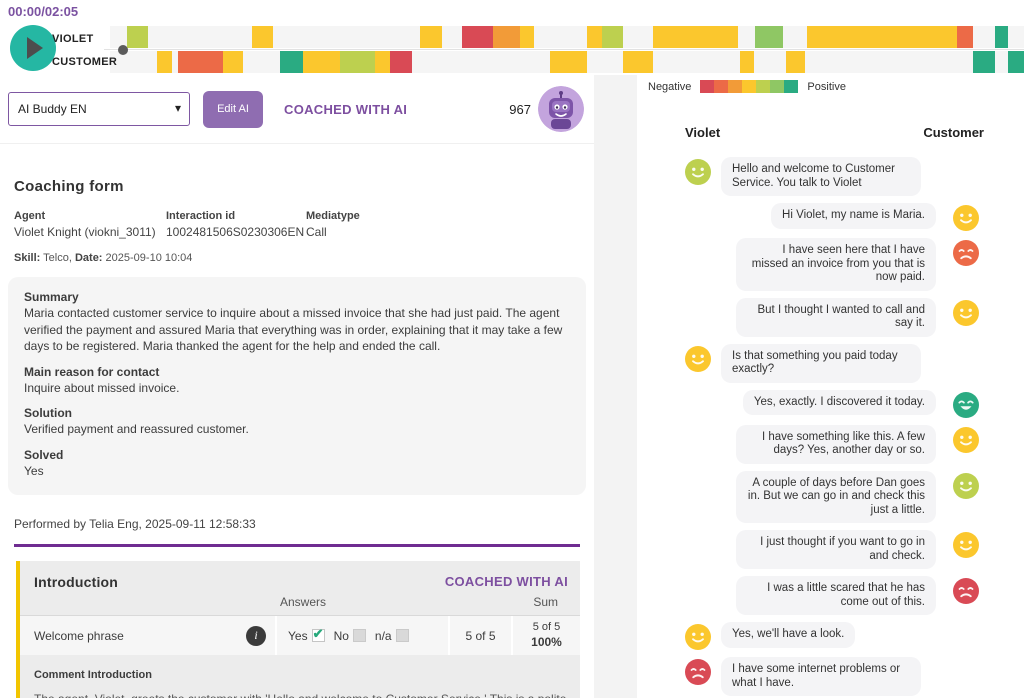  What do you see at coordinates (333, 224) in the screenshot?
I see `form-field: Mediatype Call` at bounding box center [333, 224].